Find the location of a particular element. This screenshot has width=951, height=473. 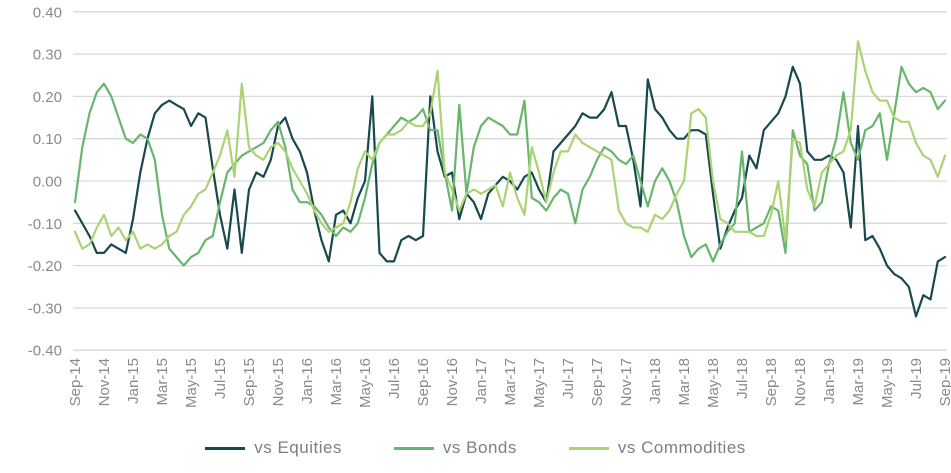

x-tick-label-may-18: May-18 is located at coordinates (713, 383).